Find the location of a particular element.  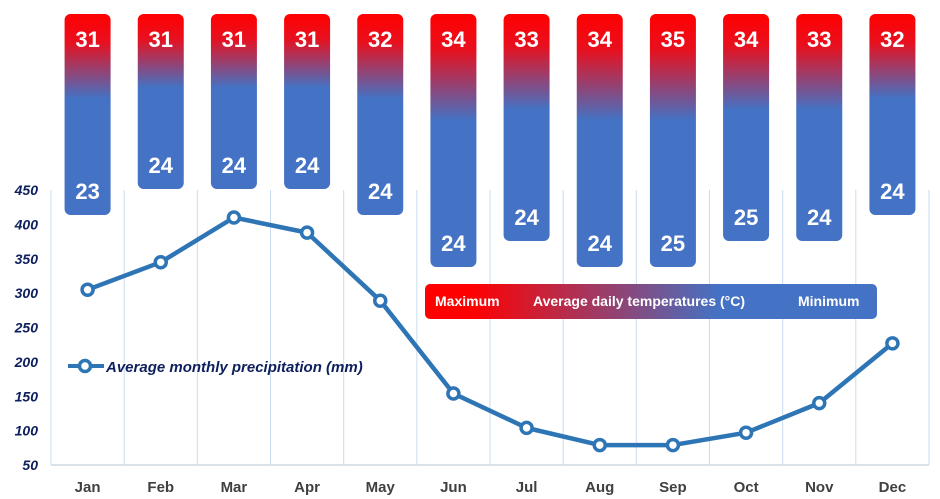

precip-legend-label: Average monthly precipitation (mm) is located at coordinates (234, 367).